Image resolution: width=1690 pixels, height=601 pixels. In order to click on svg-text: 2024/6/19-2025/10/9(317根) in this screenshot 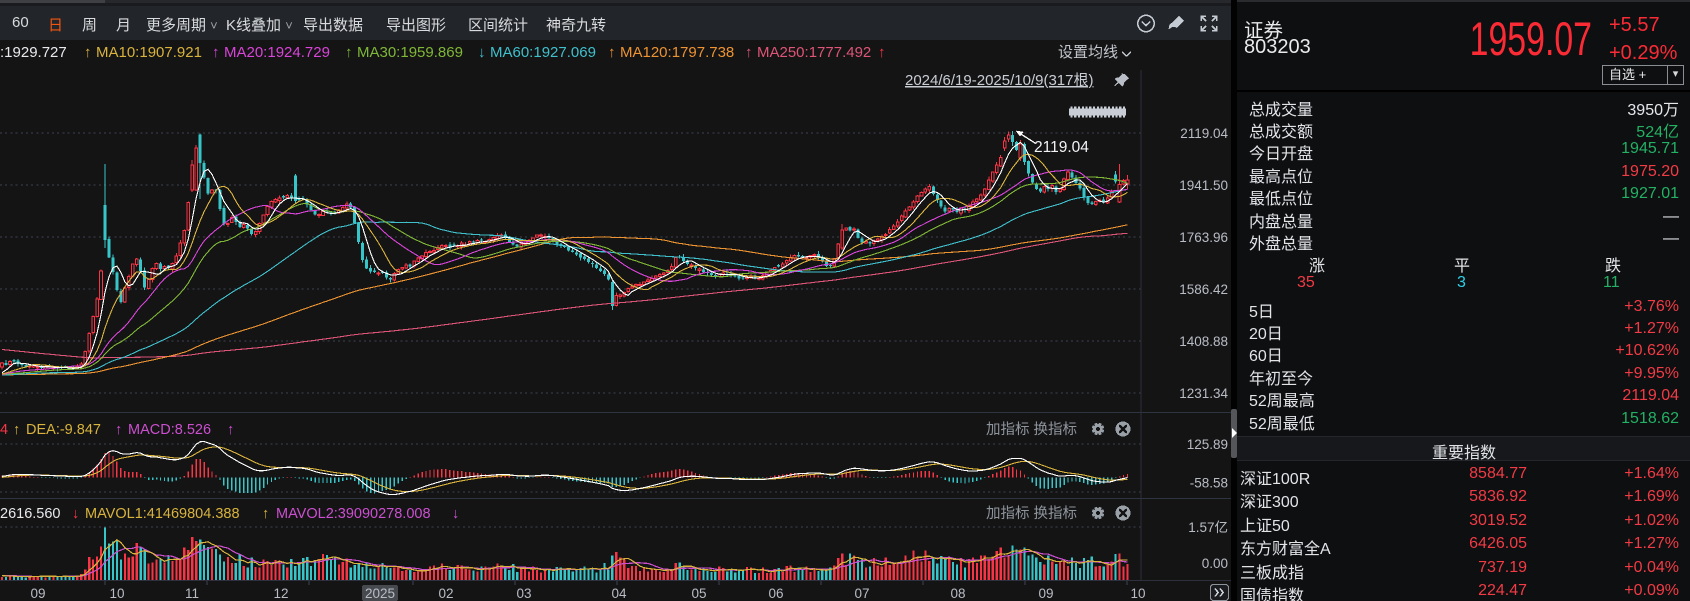, I will do `click(999, 80)`.